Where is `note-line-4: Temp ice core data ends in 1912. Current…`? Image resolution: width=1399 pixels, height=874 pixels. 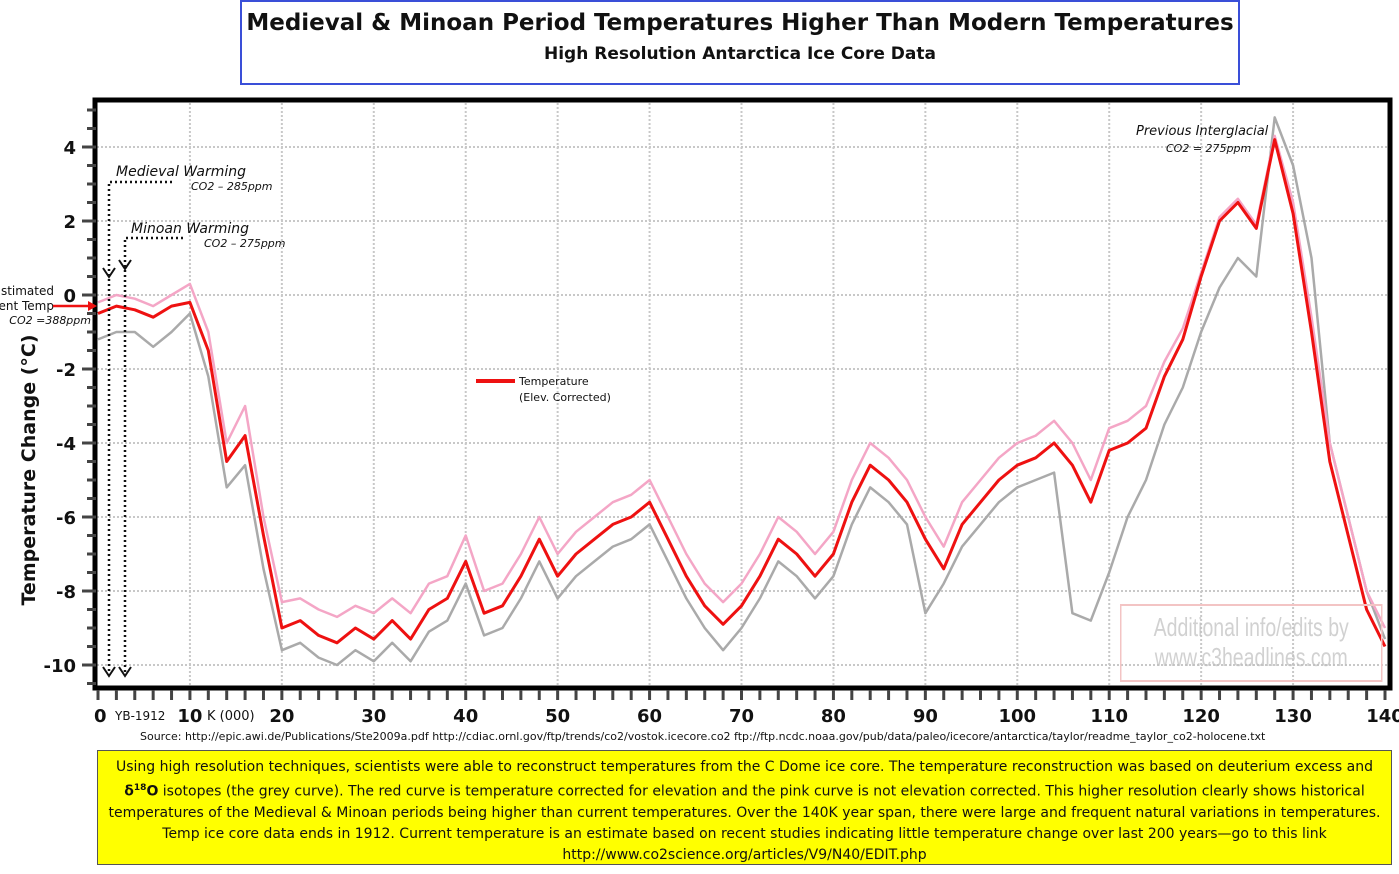 note-line-4: Temp ice core data ends in 1912. Current… is located at coordinates (744, 833).